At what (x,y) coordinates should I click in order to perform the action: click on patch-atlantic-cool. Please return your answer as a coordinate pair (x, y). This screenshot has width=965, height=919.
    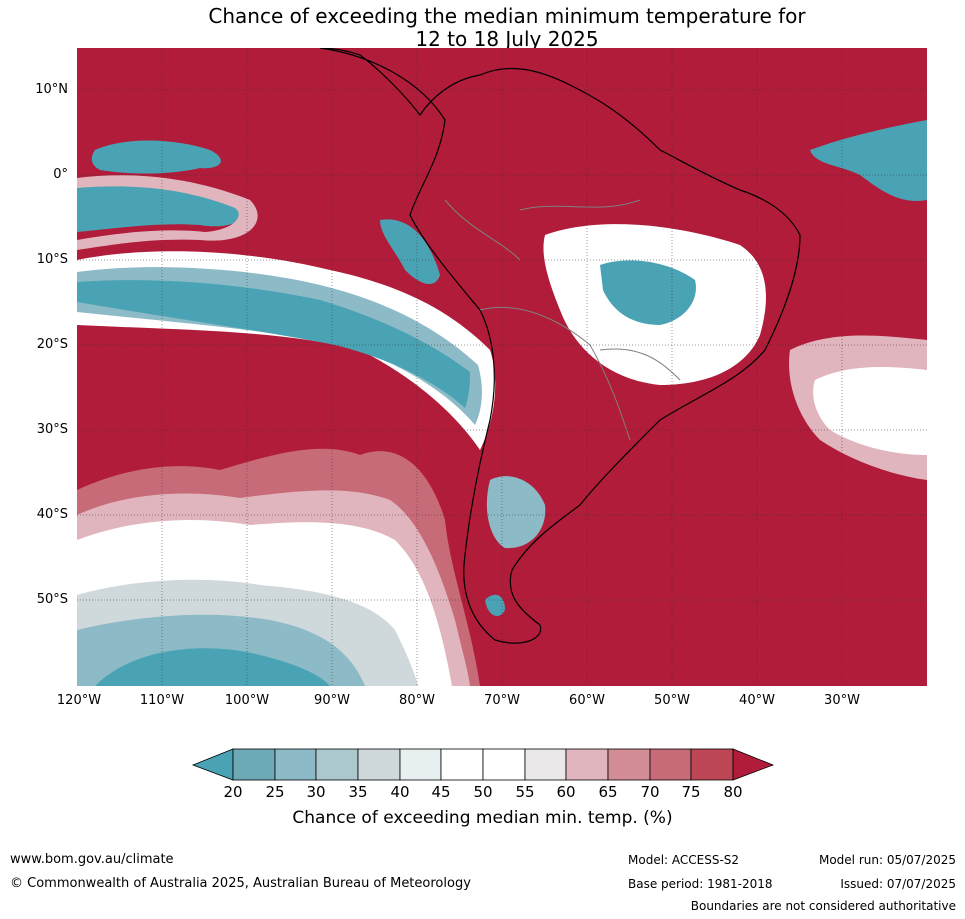
    Looking at the image, I should click on (868, 160).